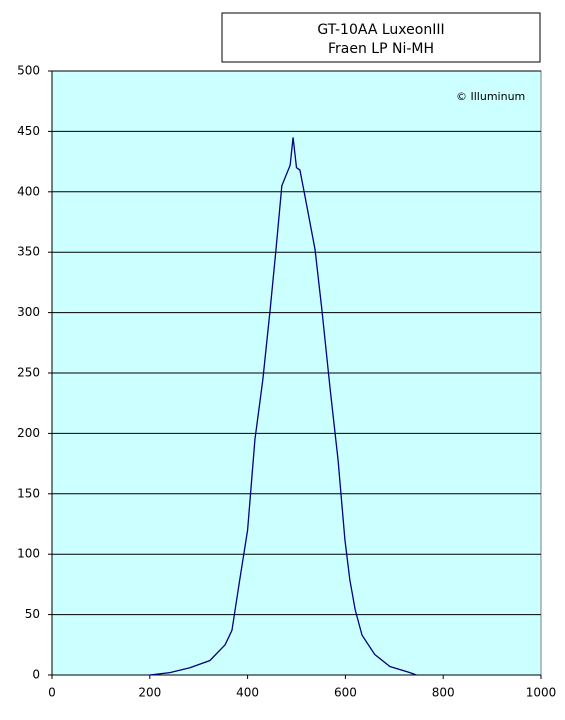  What do you see at coordinates (28, 433) in the screenshot?
I see `y-tick-label: 200` at bounding box center [28, 433].